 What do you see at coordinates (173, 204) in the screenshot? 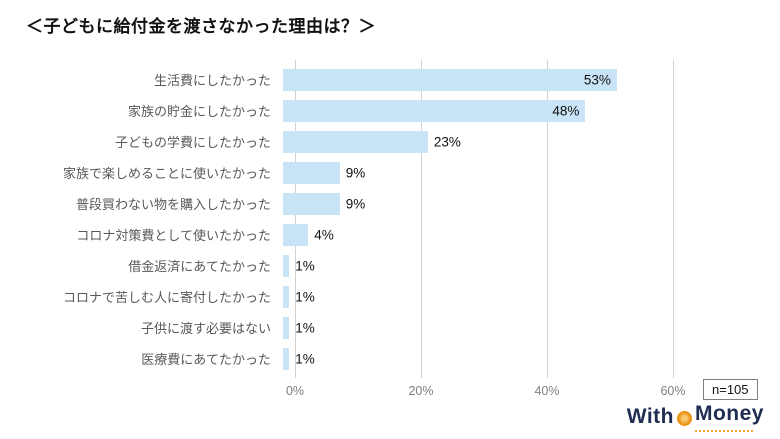
I see `category-label: 普段買わない物を購入したかった` at bounding box center [173, 204].